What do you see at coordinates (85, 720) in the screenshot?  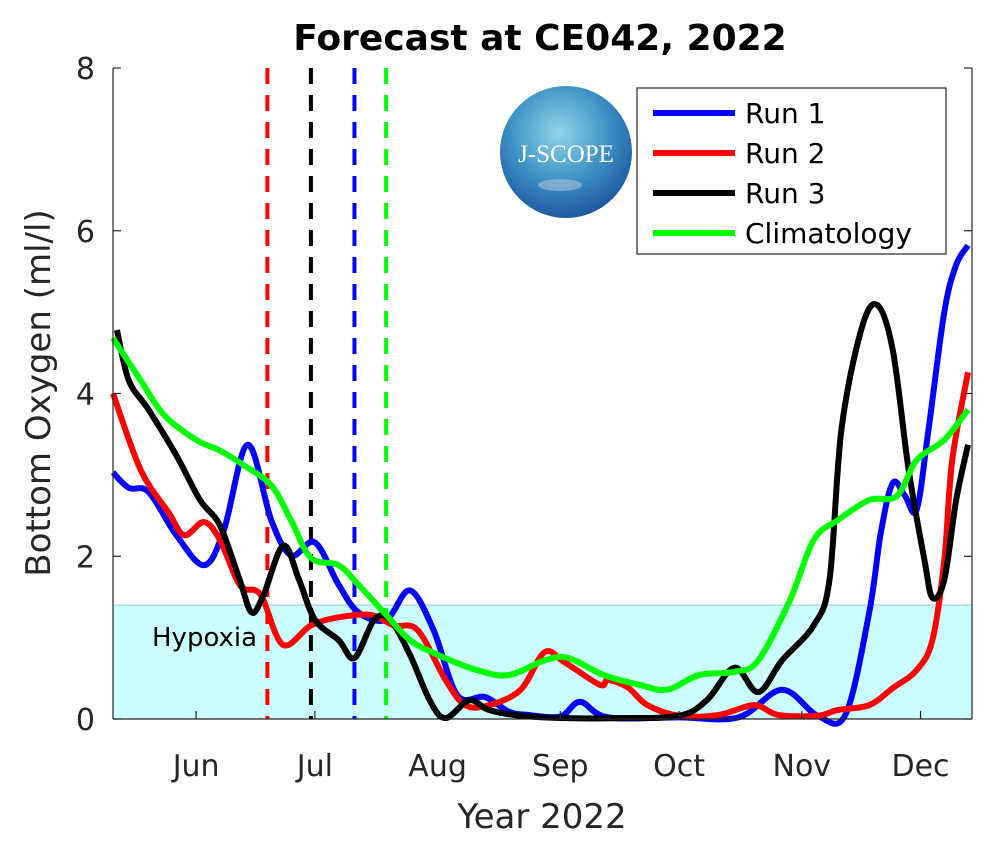 I see `y-tick-label: 0` at bounding box center [85, 720].